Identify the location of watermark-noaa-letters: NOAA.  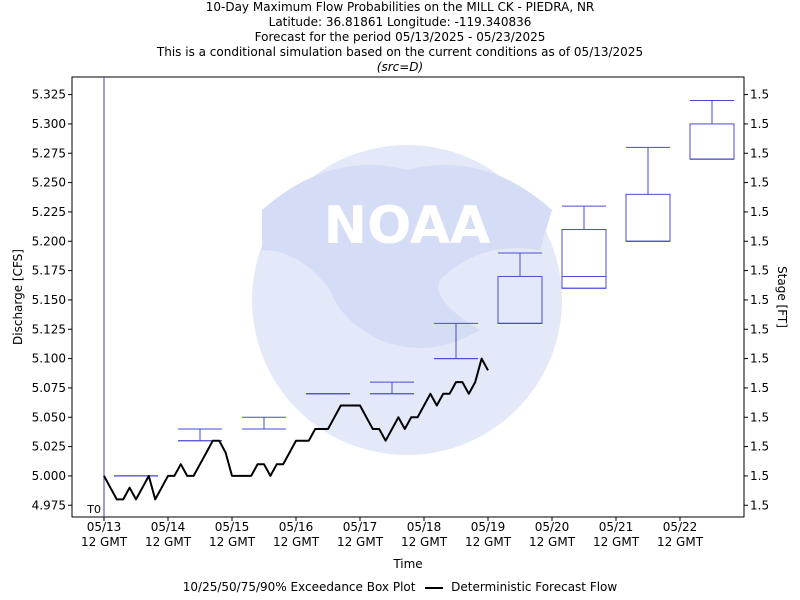
(407, 226).